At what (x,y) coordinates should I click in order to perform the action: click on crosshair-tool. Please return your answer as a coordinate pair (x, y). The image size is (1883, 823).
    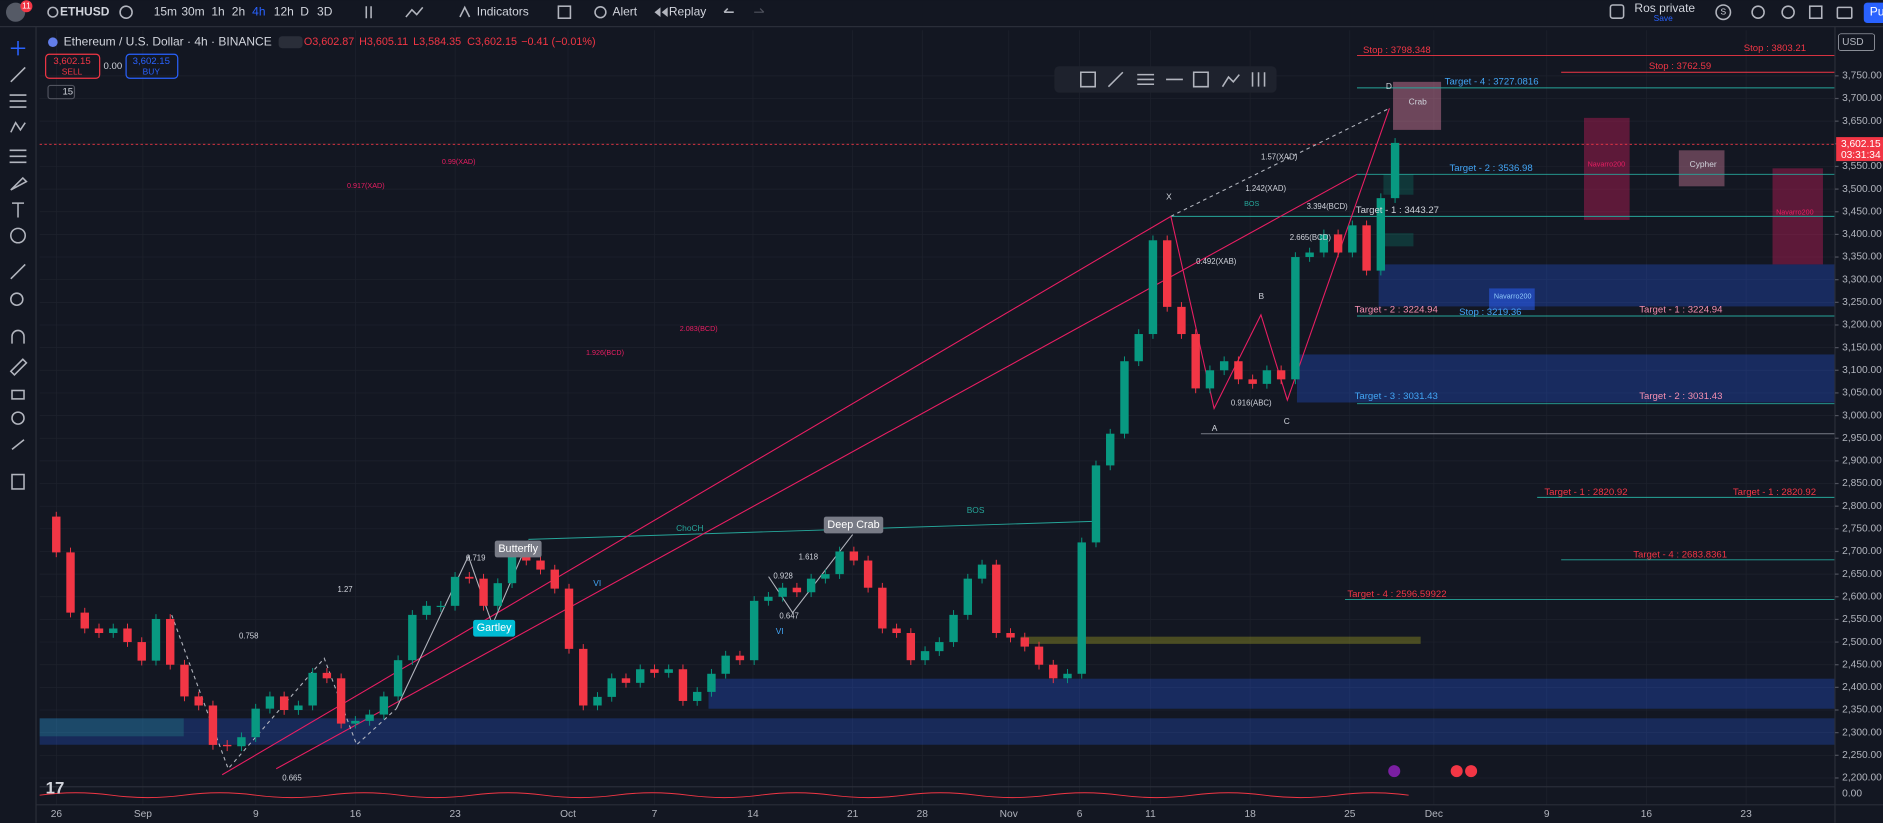
    Looking at the image, I should click on (18, 48).